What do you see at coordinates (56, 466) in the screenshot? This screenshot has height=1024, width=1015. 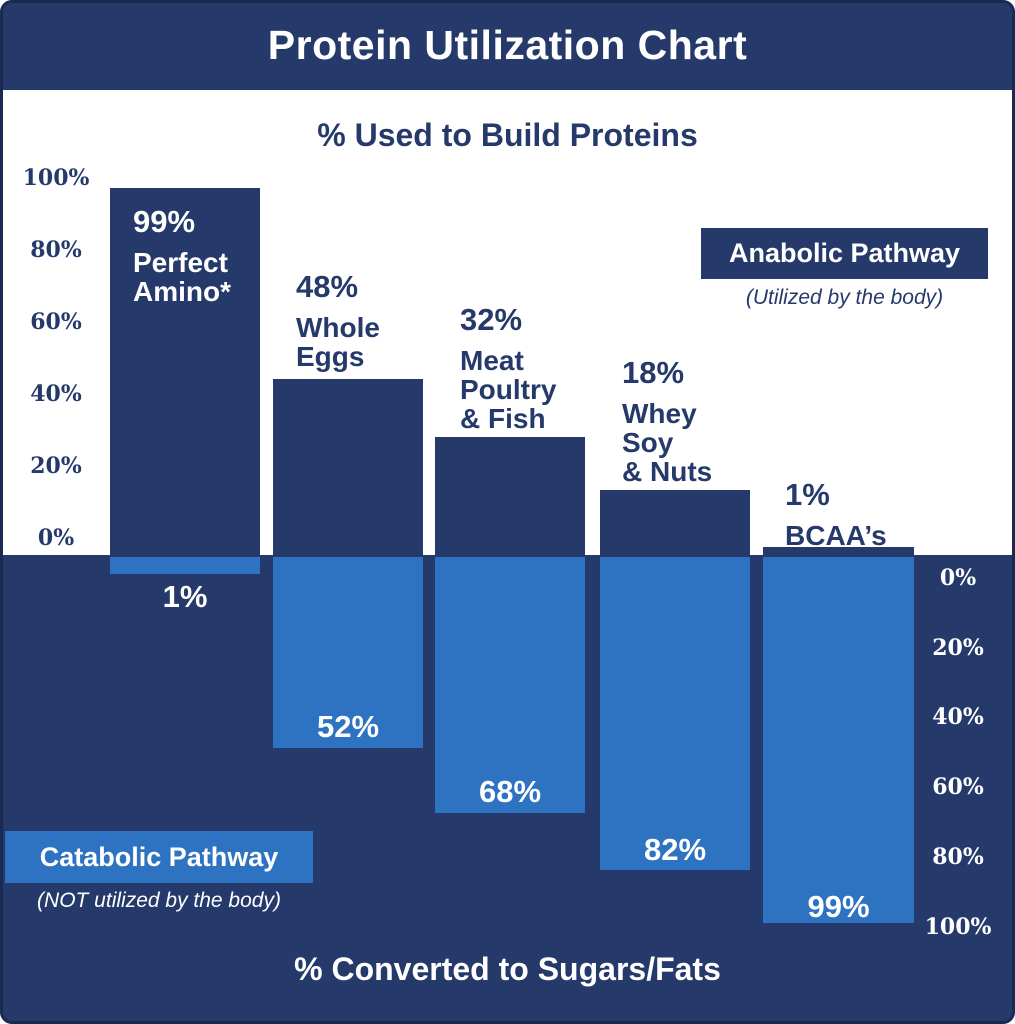 I see `left-axis-tick-20: 20%` at bounding box center [56, 466].